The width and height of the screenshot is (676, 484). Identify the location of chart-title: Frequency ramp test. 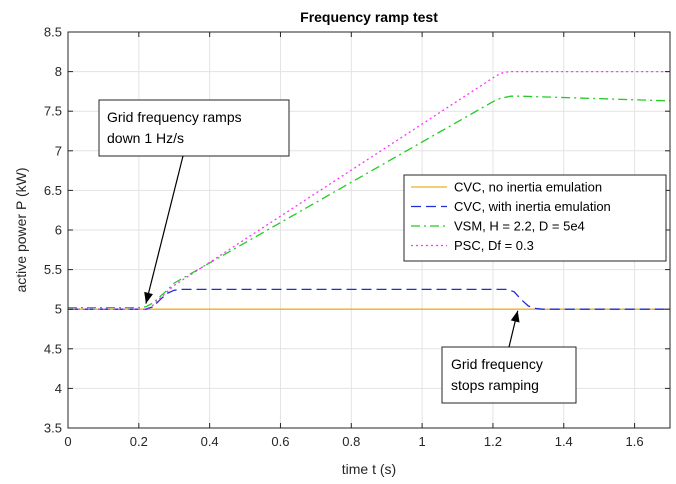
(369, 17).